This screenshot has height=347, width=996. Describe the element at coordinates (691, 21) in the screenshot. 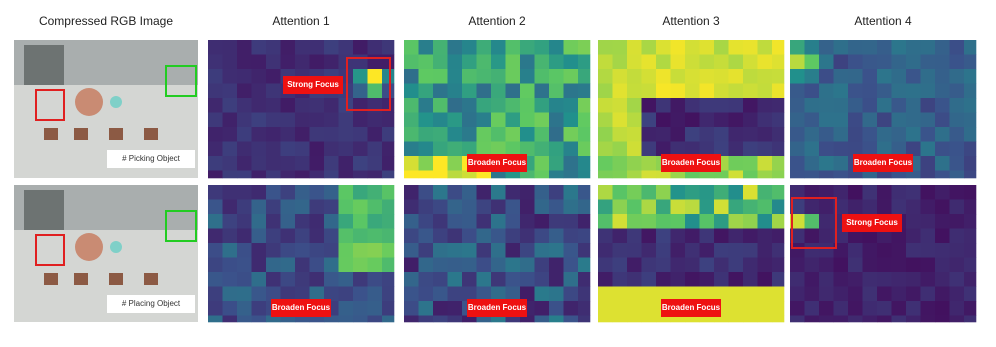

I see `column-header: Attention 3` at that location.